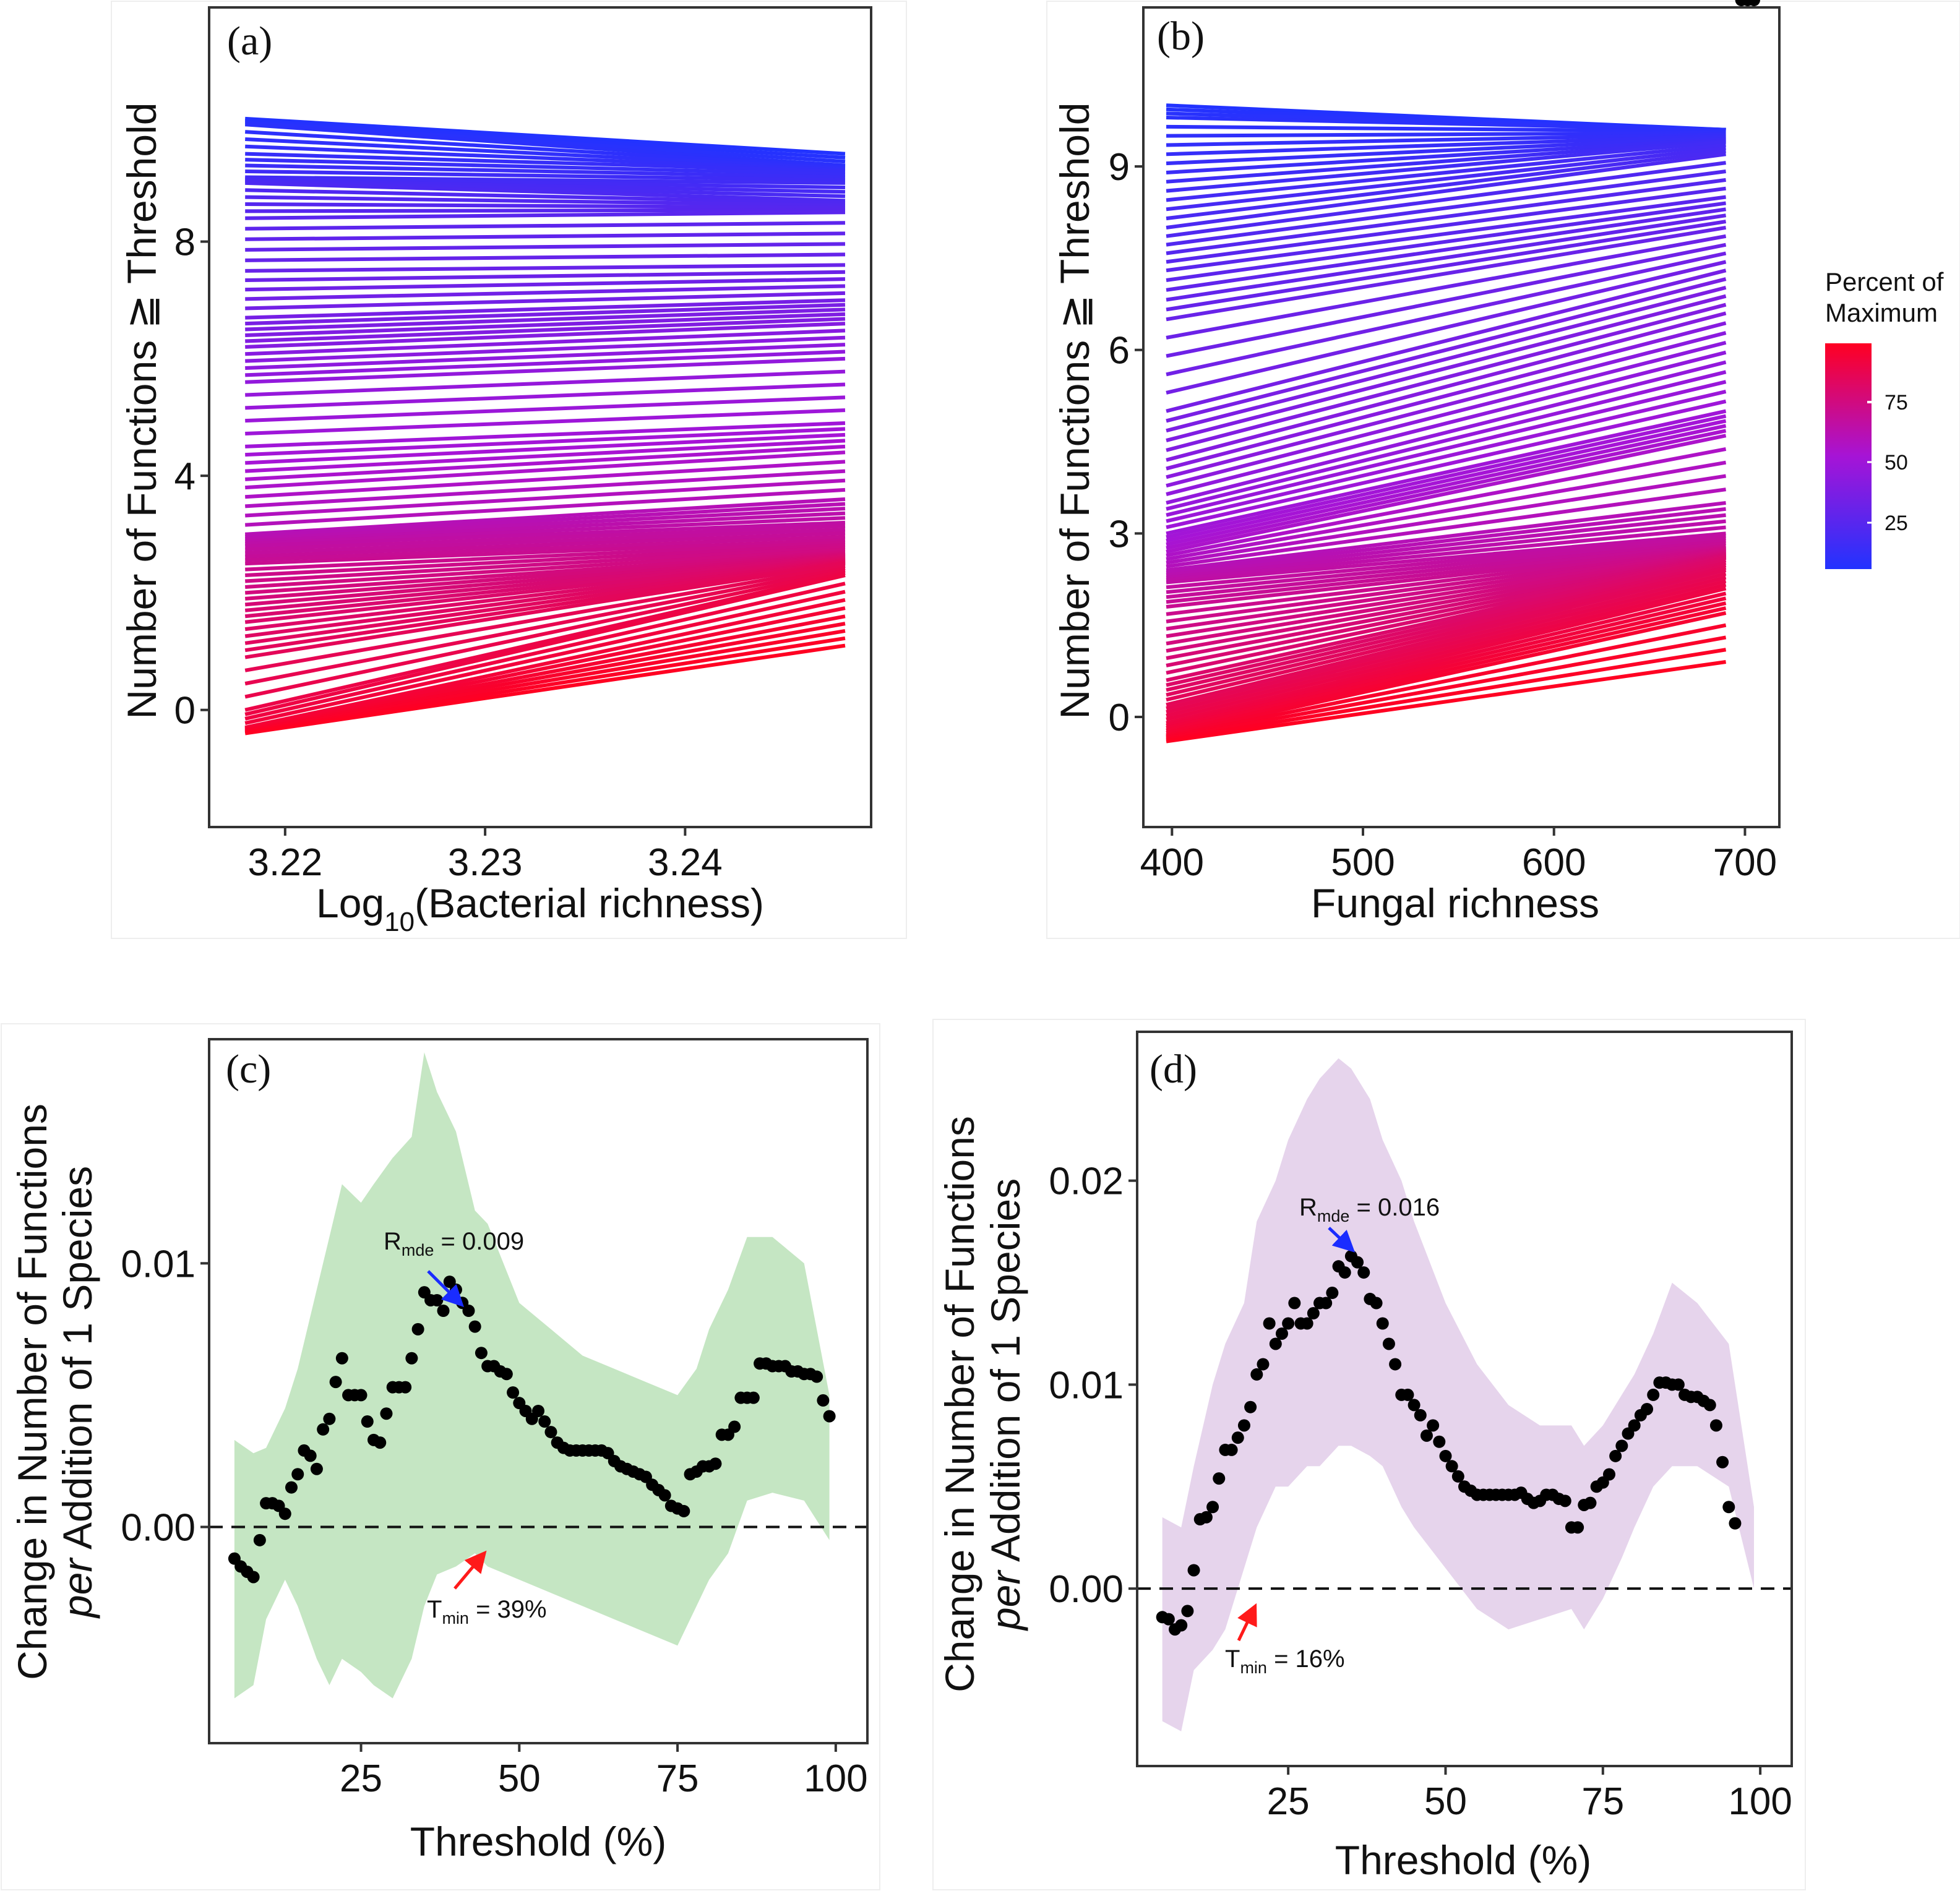 The image size is (1960, 1891). I want to click on panel-c-xtick-label: 50, so click(519, 1778).